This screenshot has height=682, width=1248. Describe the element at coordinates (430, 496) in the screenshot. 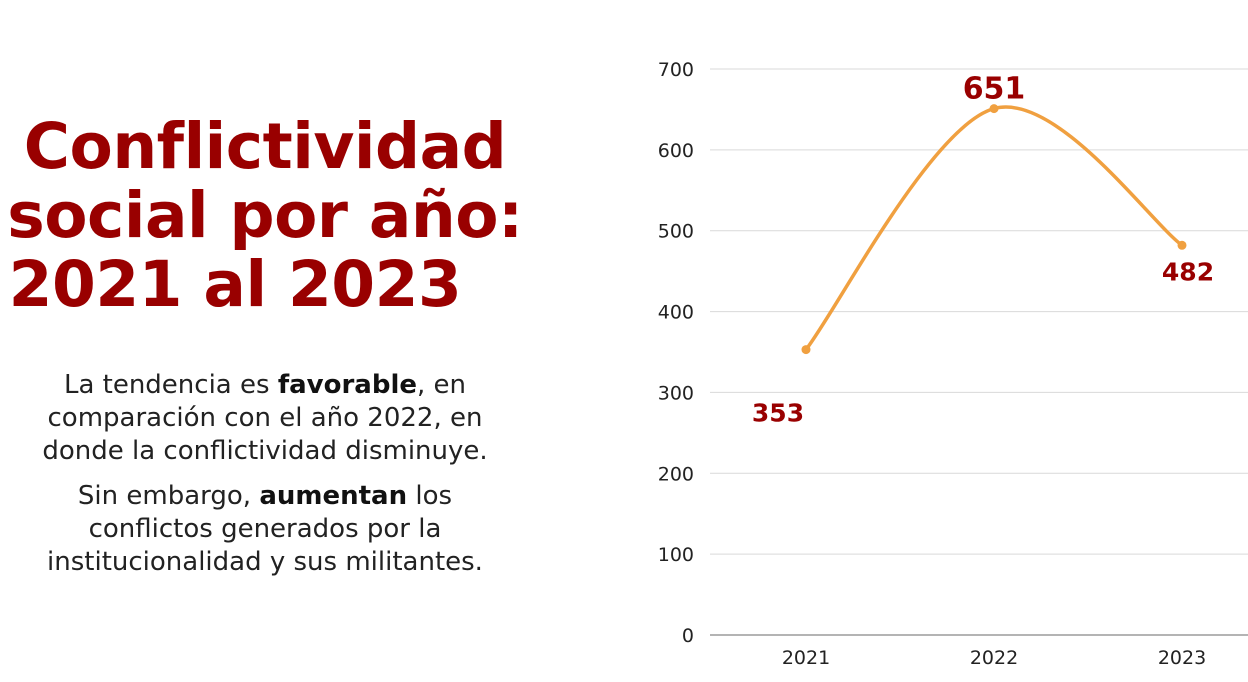

I see `increase-text-end: los` at that location.